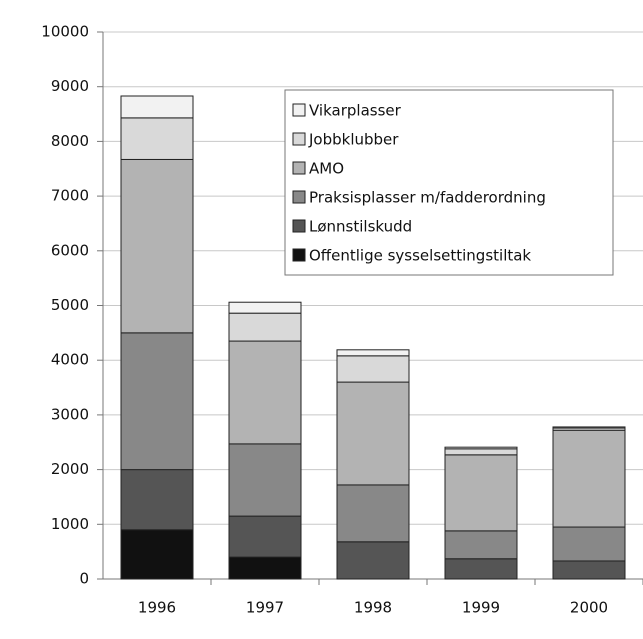 The width and height of the screenshot is (643, 639). What do you see at coordinates (70, 414) in the screenshot?
I see `y-tick-label: 3000` at bounding box center [70, 414].